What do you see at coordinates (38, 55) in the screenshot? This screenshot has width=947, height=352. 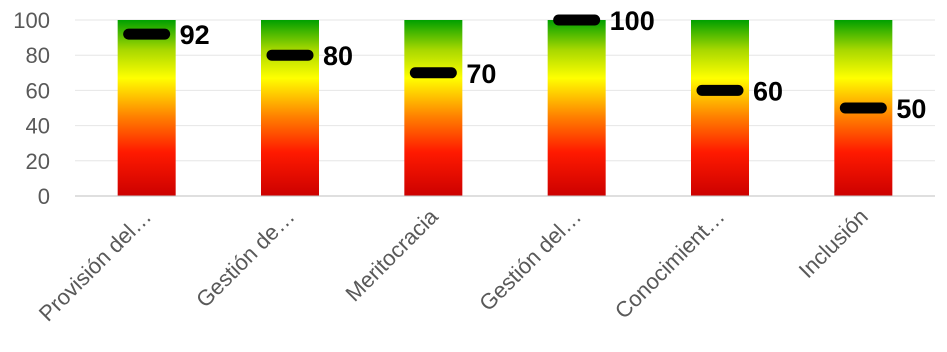 I see `y-tick-label: 80` at bounding box center [38, 55].